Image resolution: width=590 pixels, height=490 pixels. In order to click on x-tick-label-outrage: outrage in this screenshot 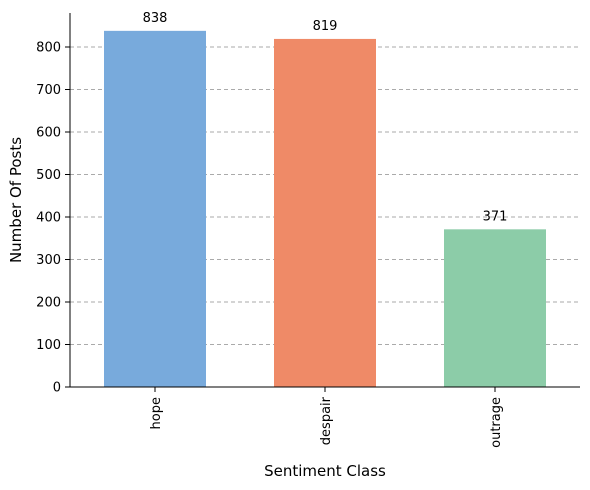, I will do `click(496, 422)`.